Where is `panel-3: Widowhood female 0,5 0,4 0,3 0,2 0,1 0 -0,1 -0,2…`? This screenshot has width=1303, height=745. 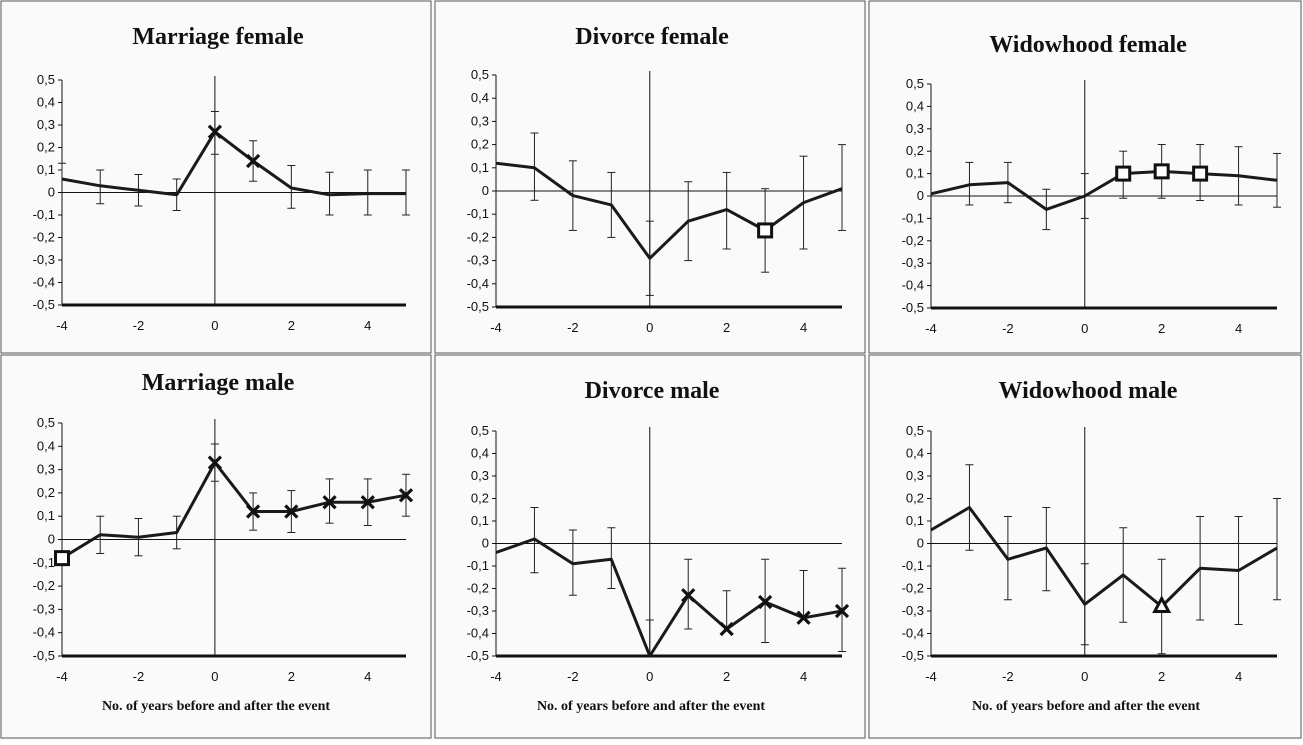 panel-3: Widowhood female 0,5 0,4 0,3 0,2 0,1 0 -0,1 -0,2… is located at coordinates (1091, 184).